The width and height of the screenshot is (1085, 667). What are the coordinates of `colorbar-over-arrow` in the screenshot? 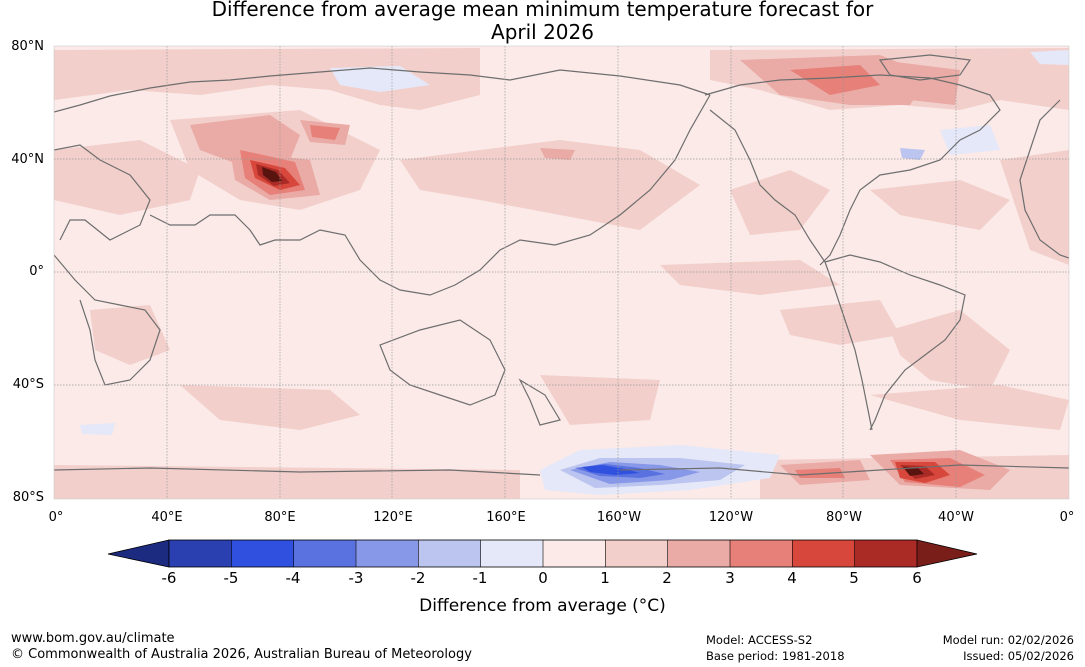 It's located at (947, 553).